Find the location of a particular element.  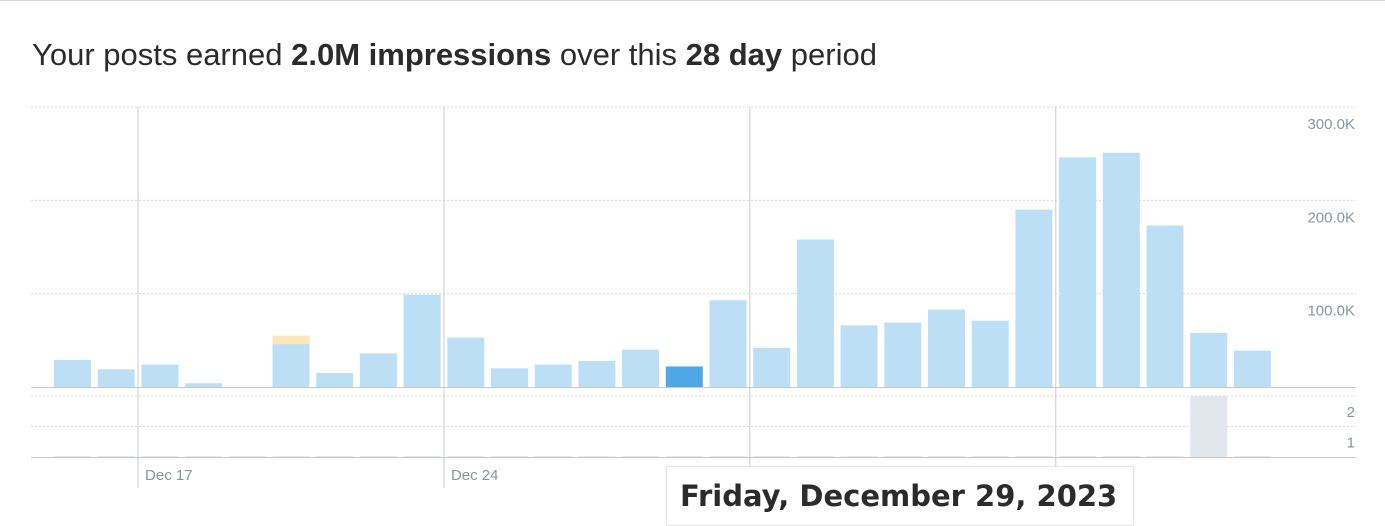

date-tooltip: Friday, December 29, 2023 is located at coordinates (900, 496).